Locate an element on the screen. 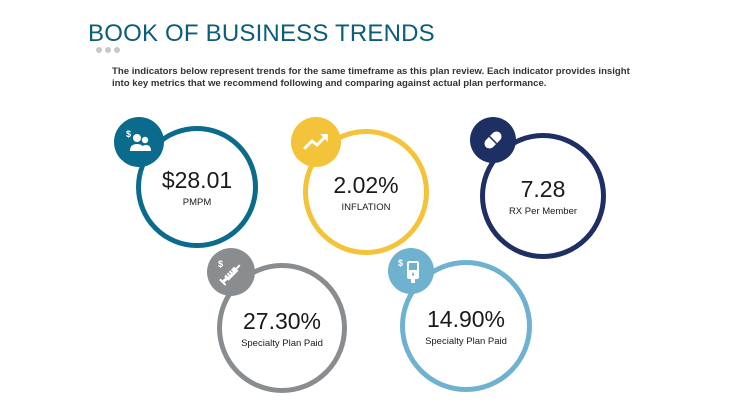 The image size is (750, 410). indicator-pmpm: $28.01 PMPM $ is located at coordinates (189, 184).